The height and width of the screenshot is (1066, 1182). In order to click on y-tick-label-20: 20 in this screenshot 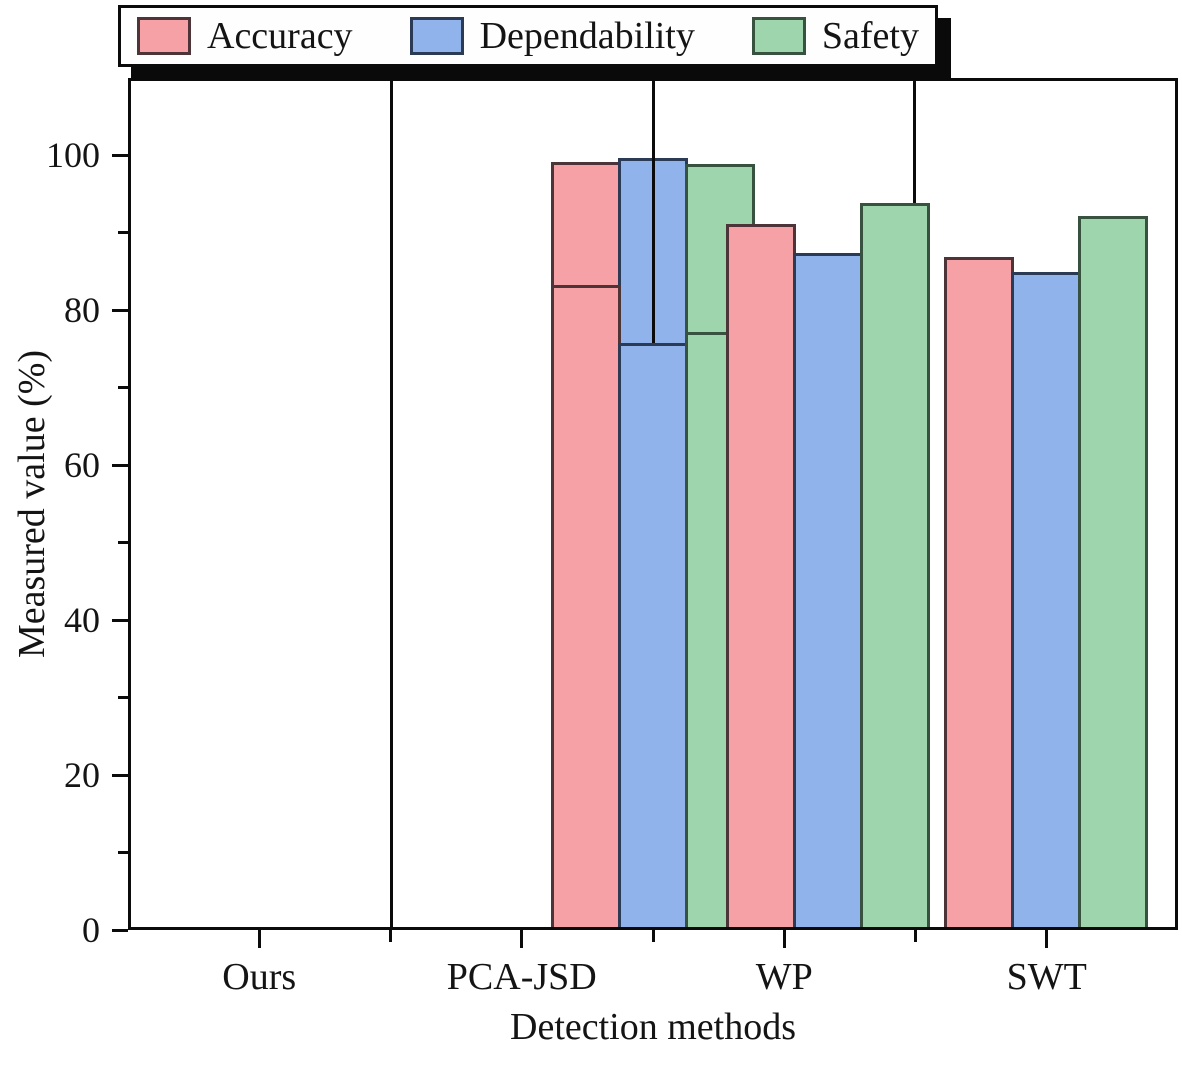, I will do `click(82, 775)`.